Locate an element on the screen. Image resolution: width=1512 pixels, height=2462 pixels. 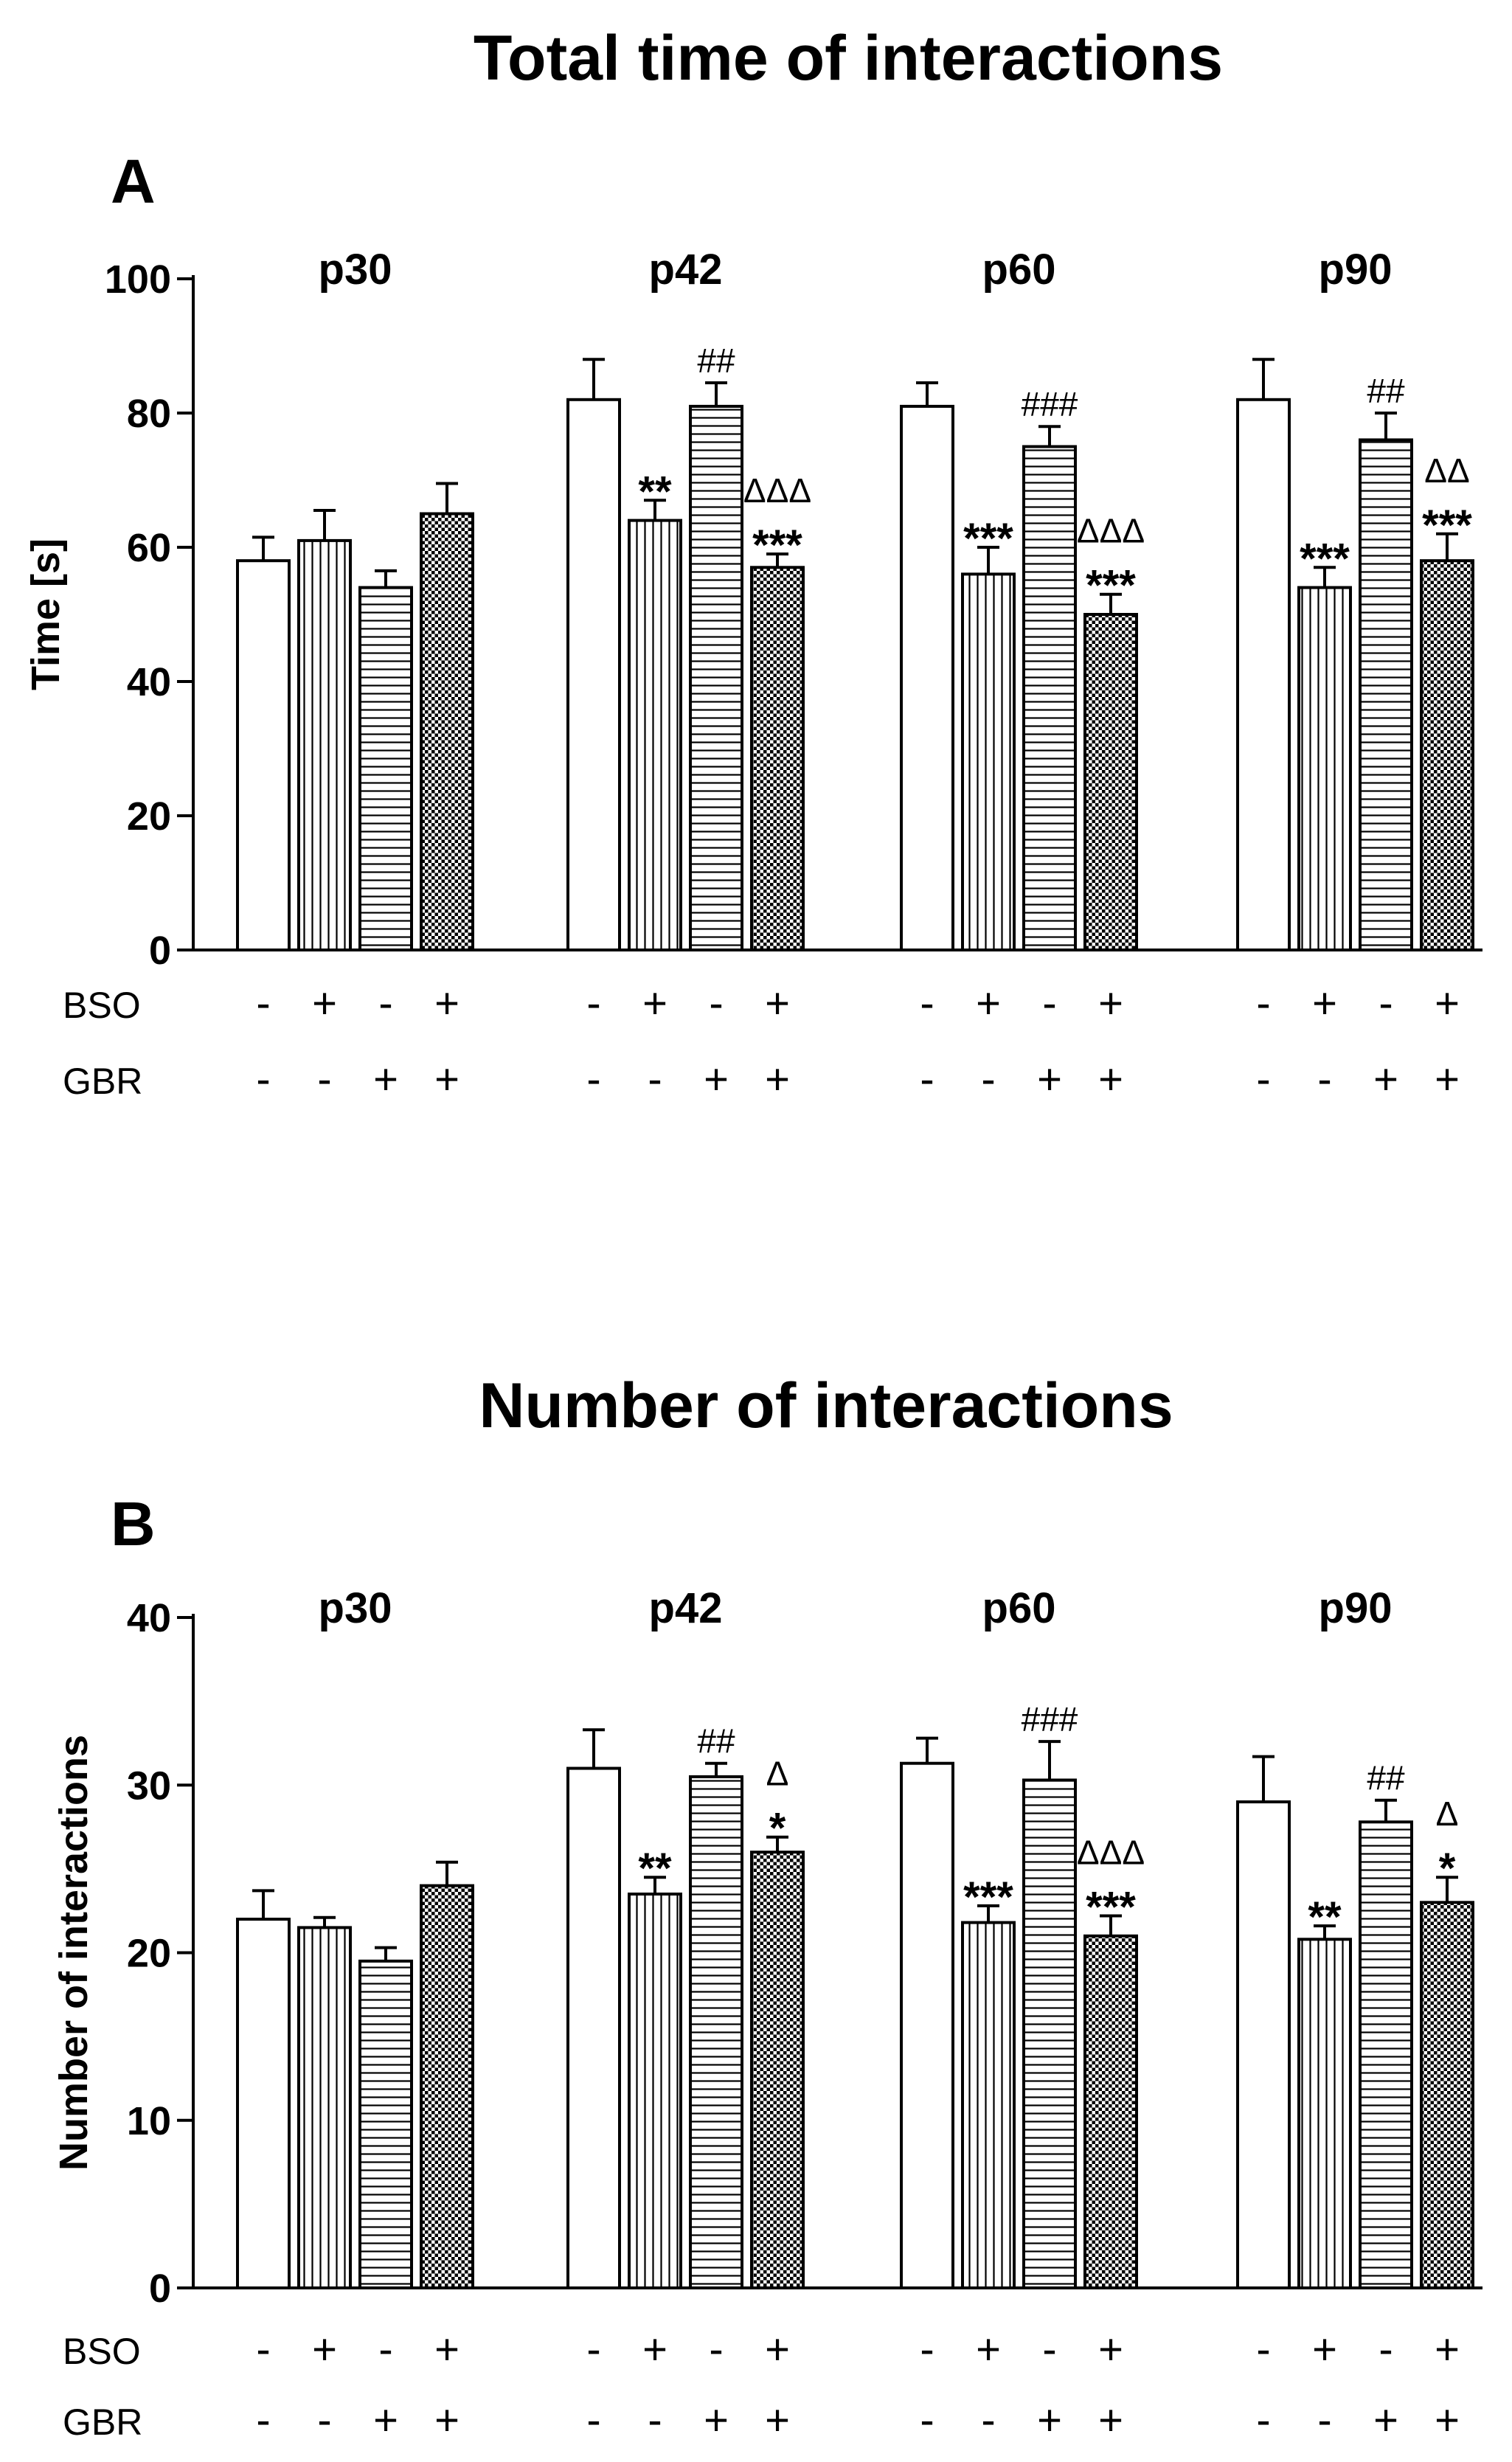
panel-a-y-tick-label: 40 is located at coordinates (149, 682).